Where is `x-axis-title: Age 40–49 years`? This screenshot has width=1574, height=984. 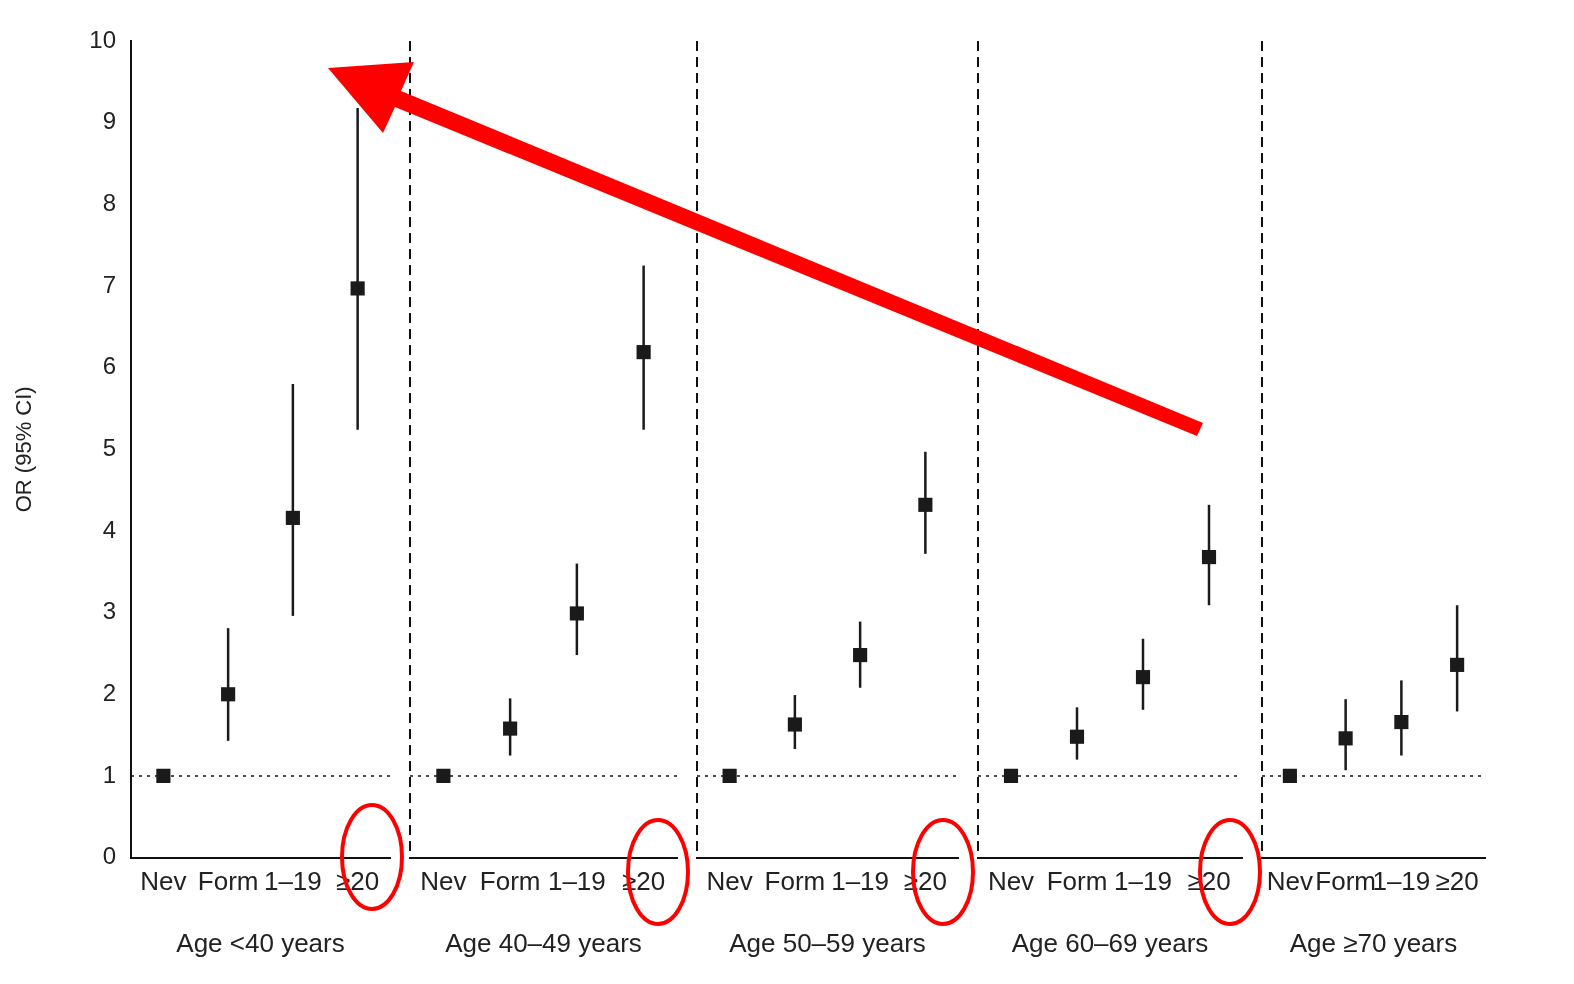 x-axis-title: Age 40–49 years is located at coordinates (543, 942).